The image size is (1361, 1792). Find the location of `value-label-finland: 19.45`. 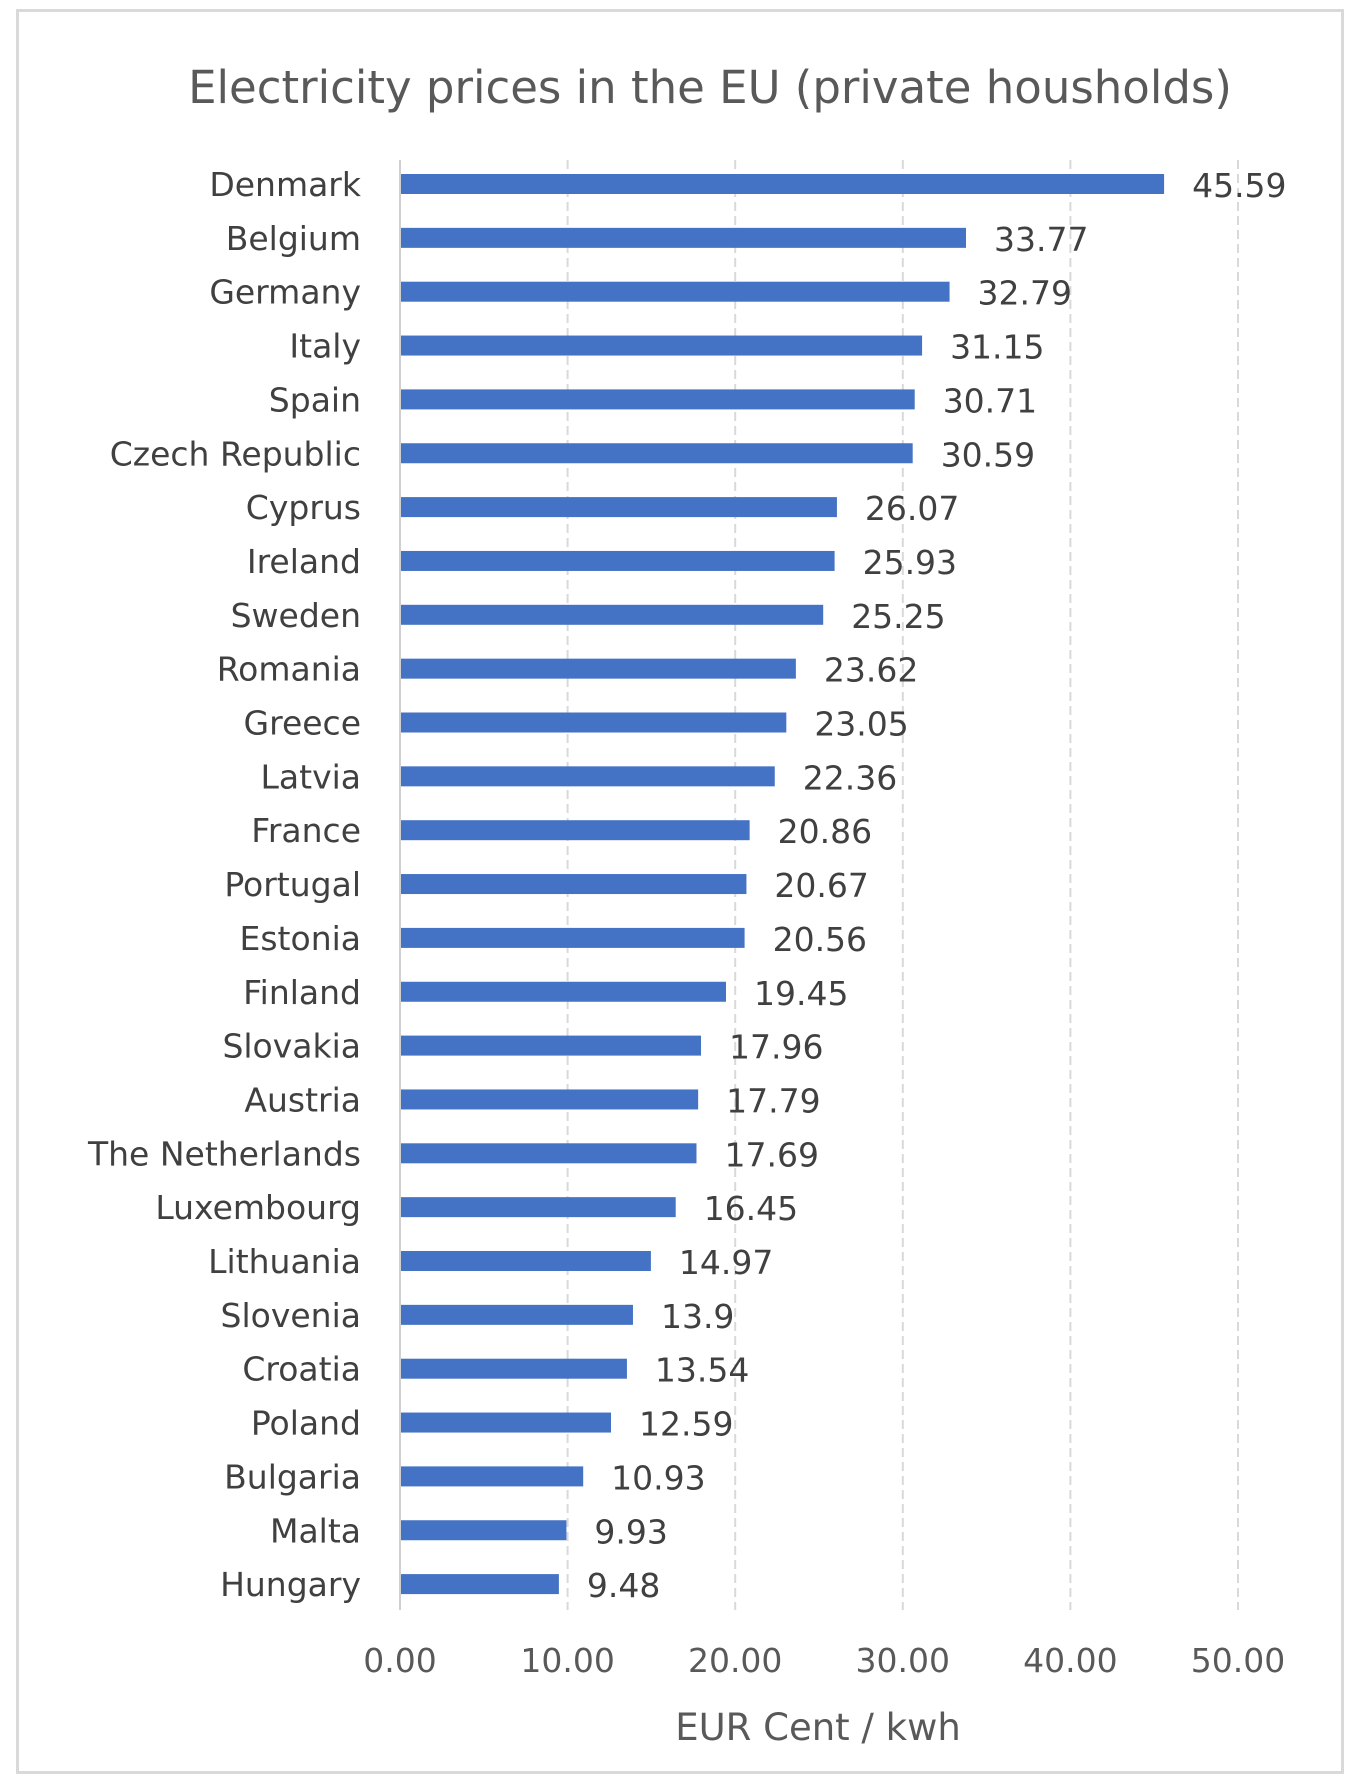

value-label-finland: 19.45 is located at coordinates (801, 993).